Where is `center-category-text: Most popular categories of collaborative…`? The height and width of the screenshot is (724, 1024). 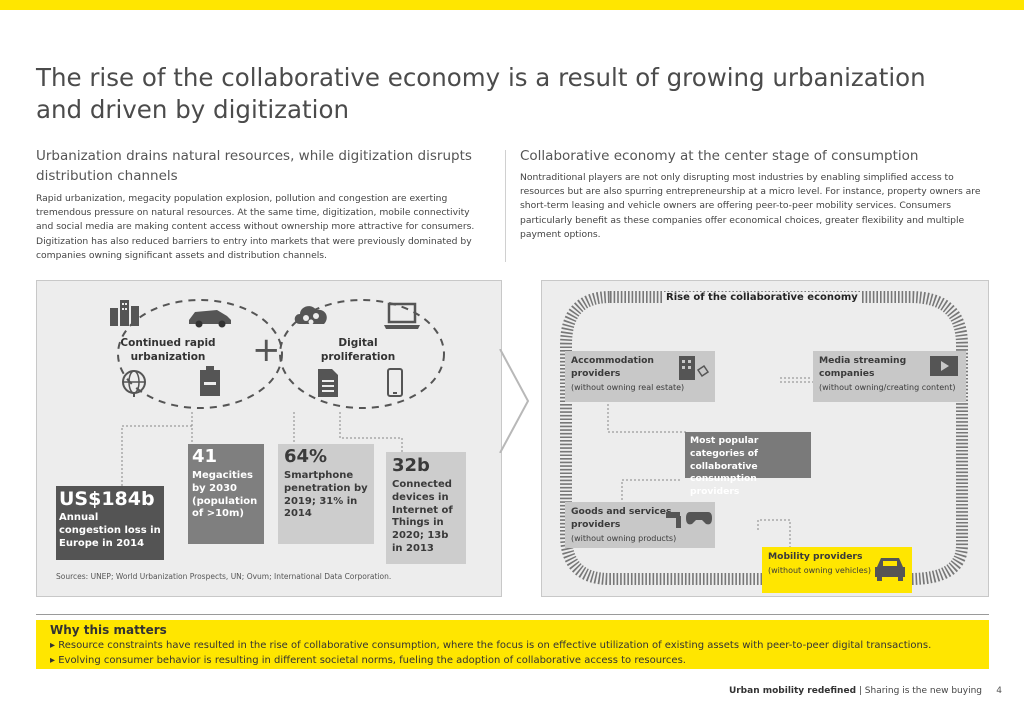 center-category-text: Most popular categories of collaborative… is located at coordinates (724, 466).